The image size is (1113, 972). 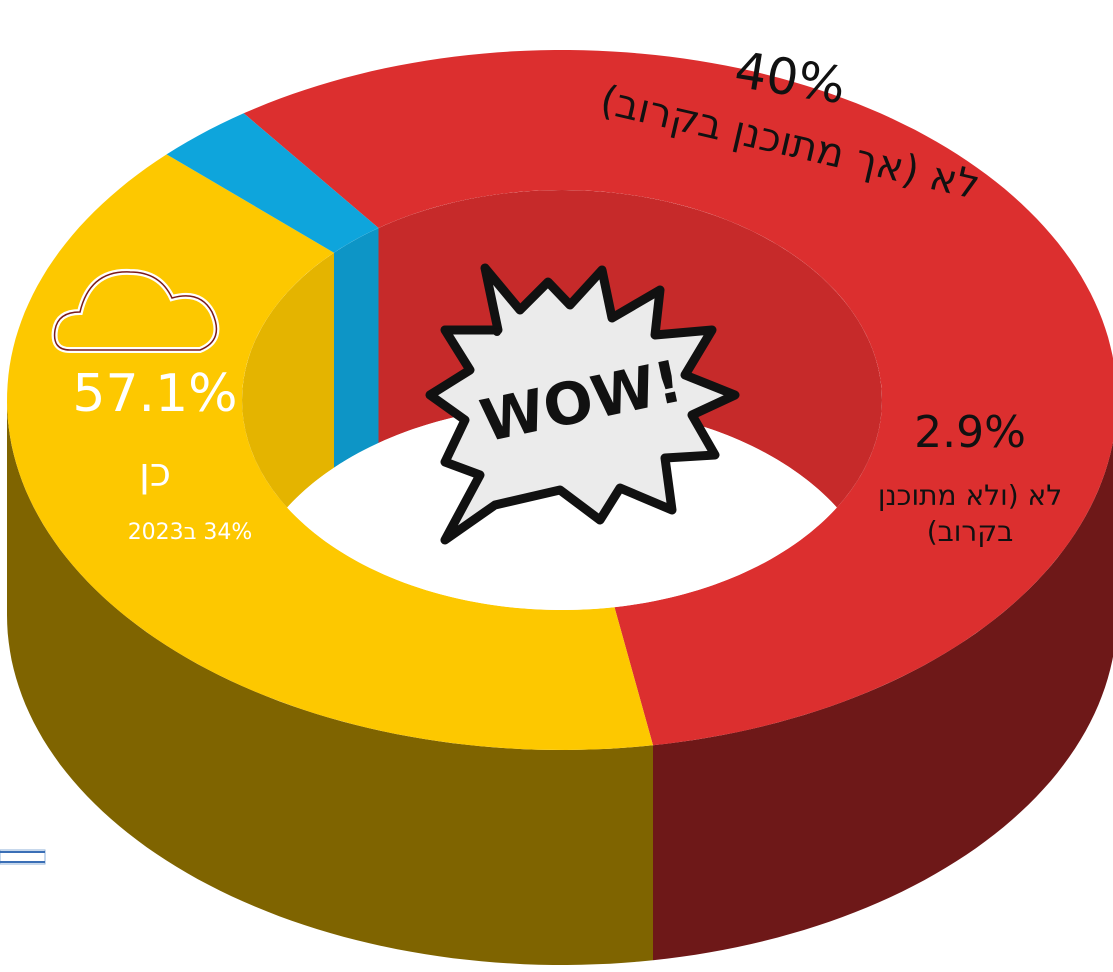 What do you see at coordinates (497, 332) in the screenshot?
I see `burst-dot` at bounding box center [497, 332].